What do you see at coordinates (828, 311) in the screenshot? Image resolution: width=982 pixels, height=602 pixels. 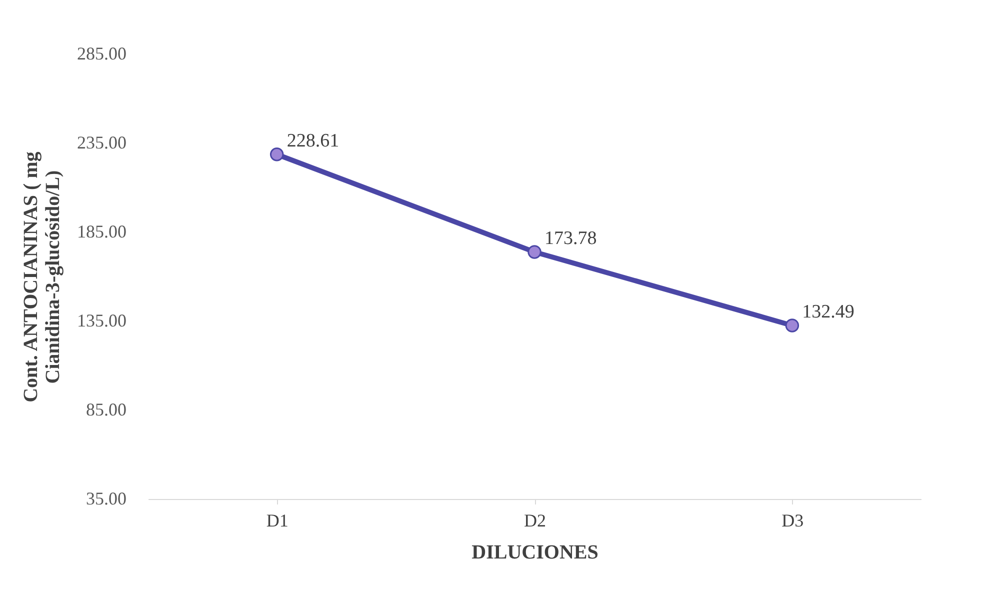 I see `data-label: 132.49` at bounding box center [828, 311].